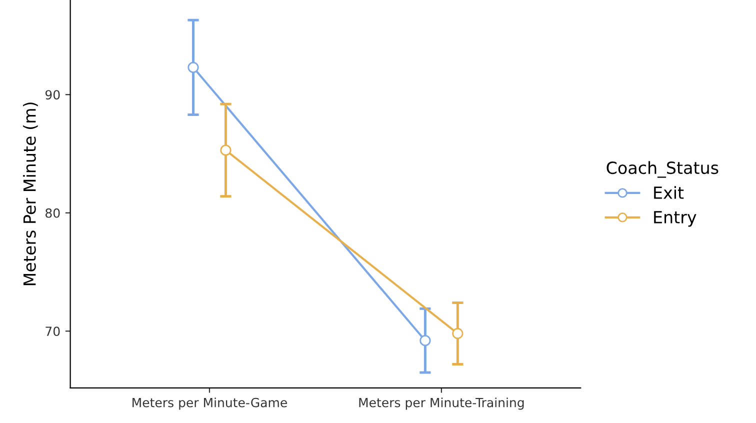 This screenshot has width=756, height=423. What do you see at coordinates (53, 213) in the screenshot?
I see `y-tick-label: 80` at bounding box center [53, 213].